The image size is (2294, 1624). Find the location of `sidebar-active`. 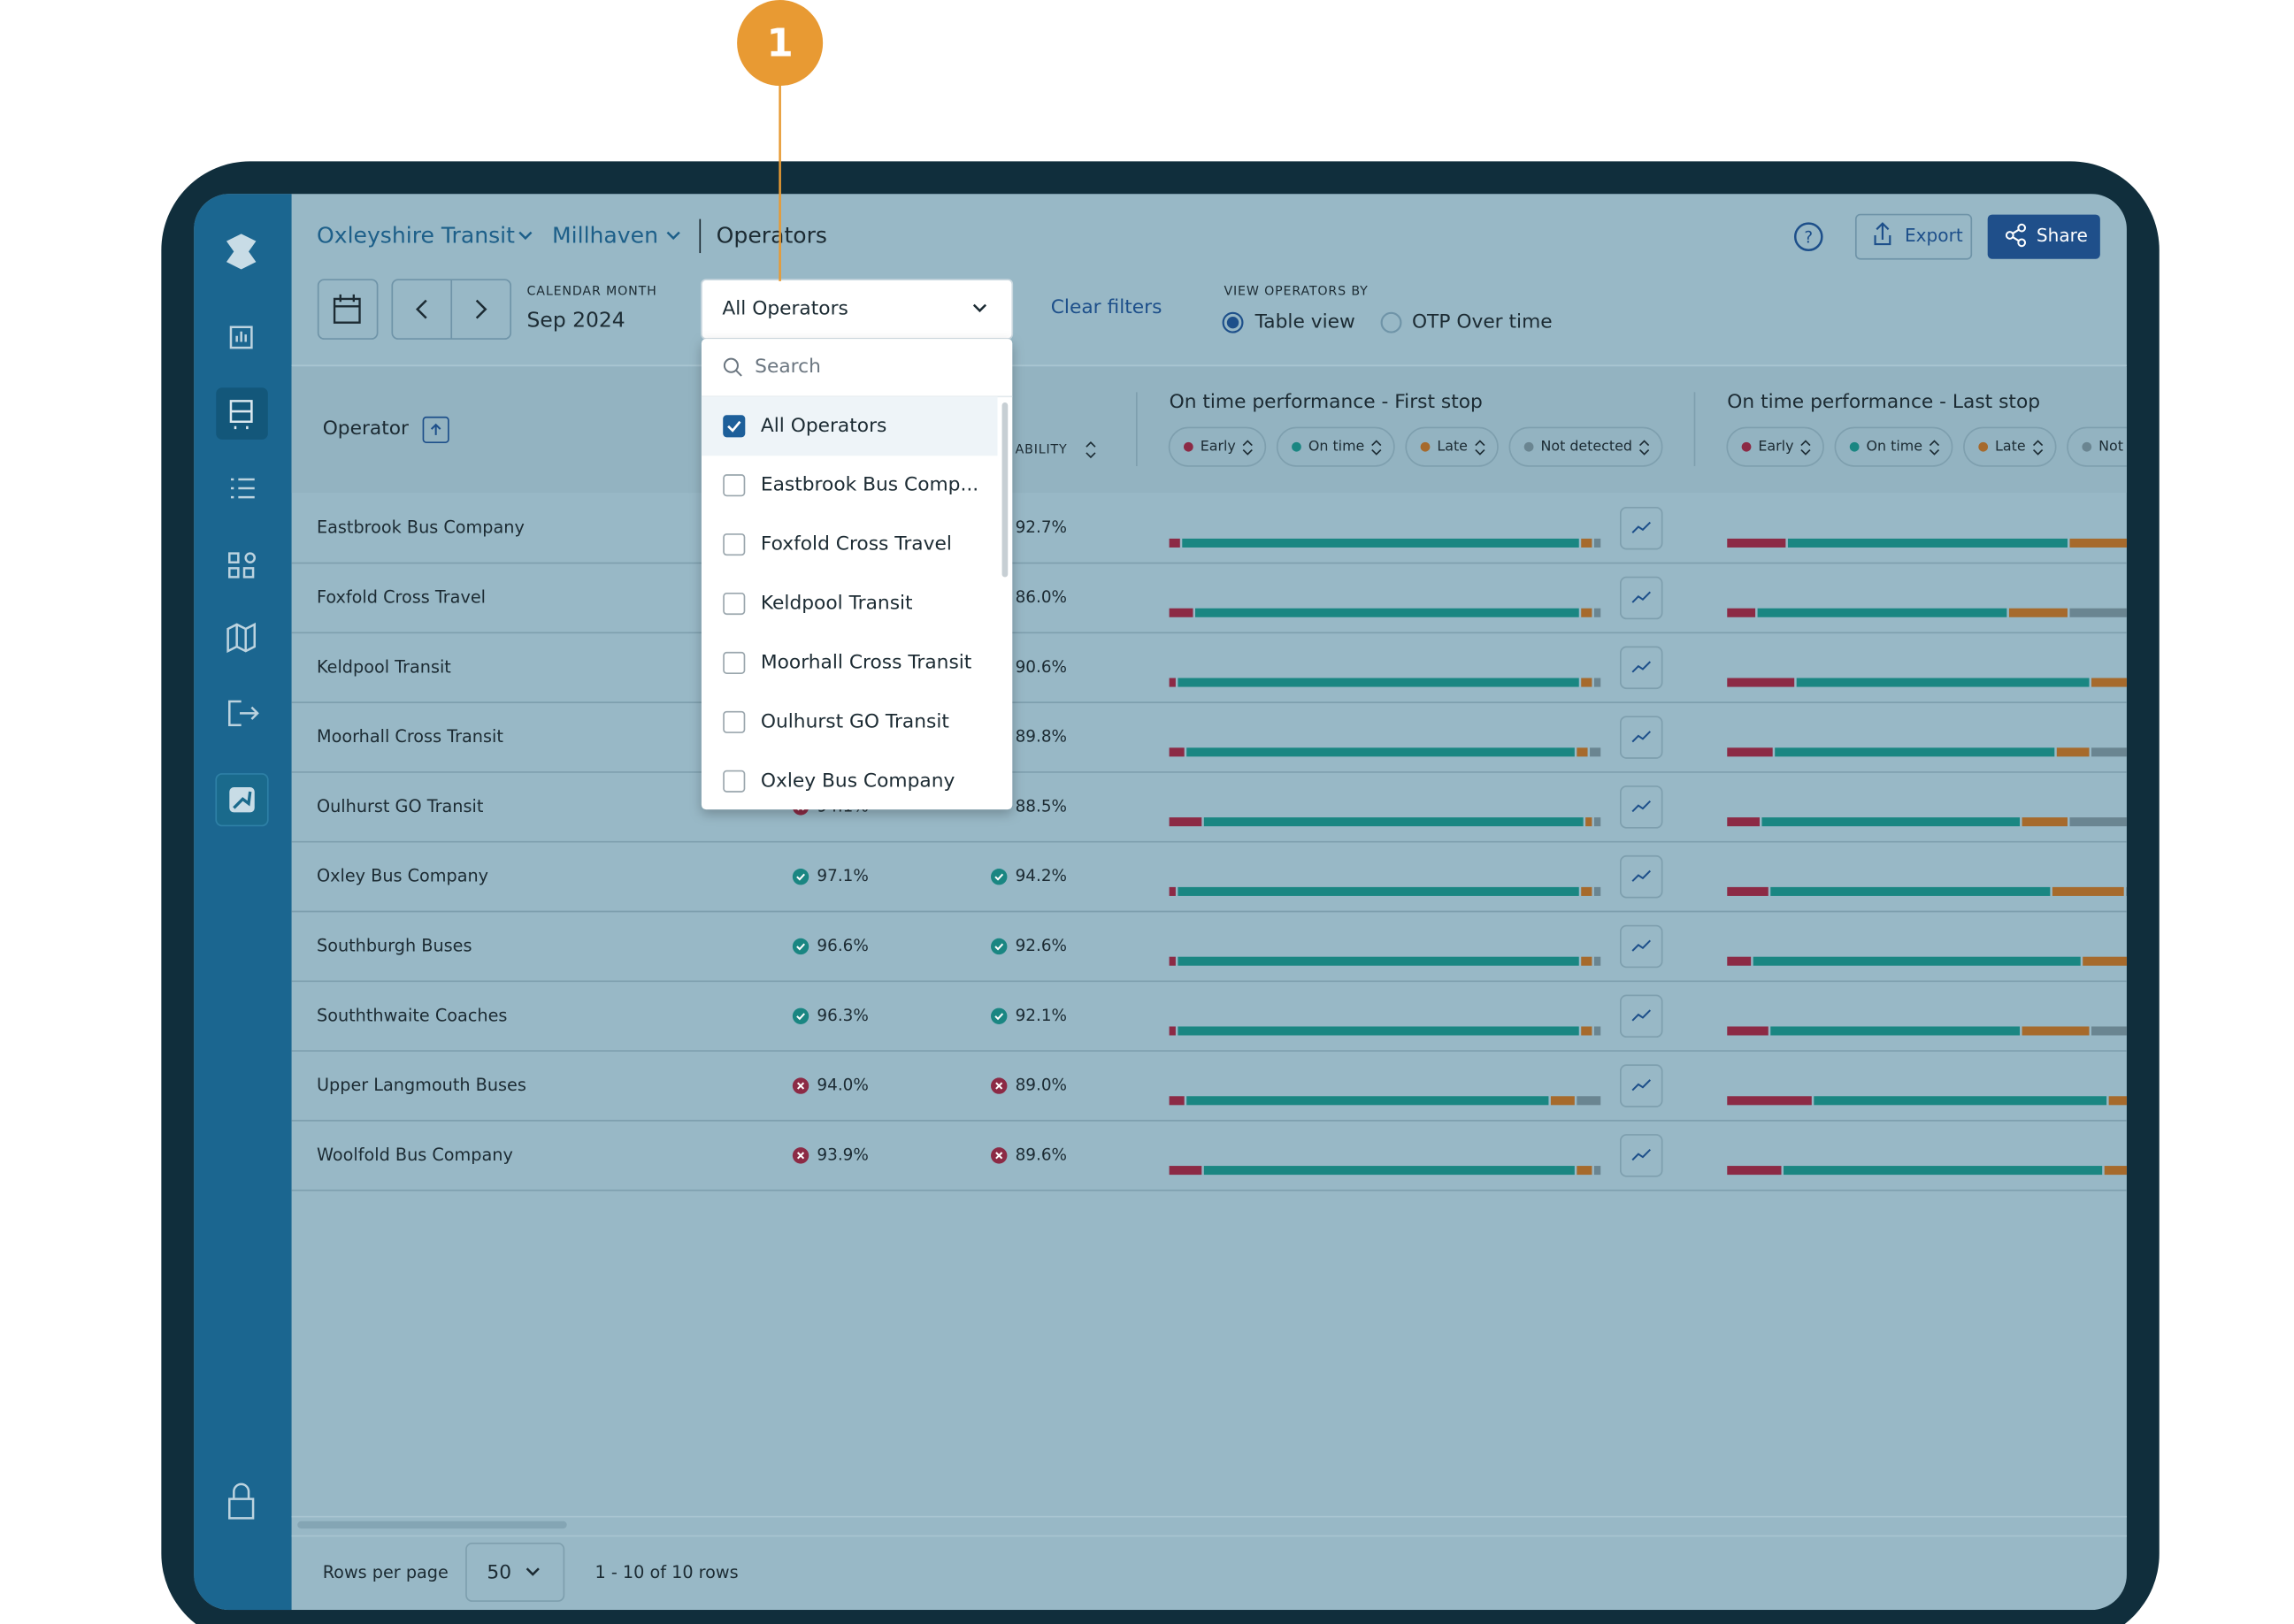

sidebar-active is located at coordinates (242, 413).